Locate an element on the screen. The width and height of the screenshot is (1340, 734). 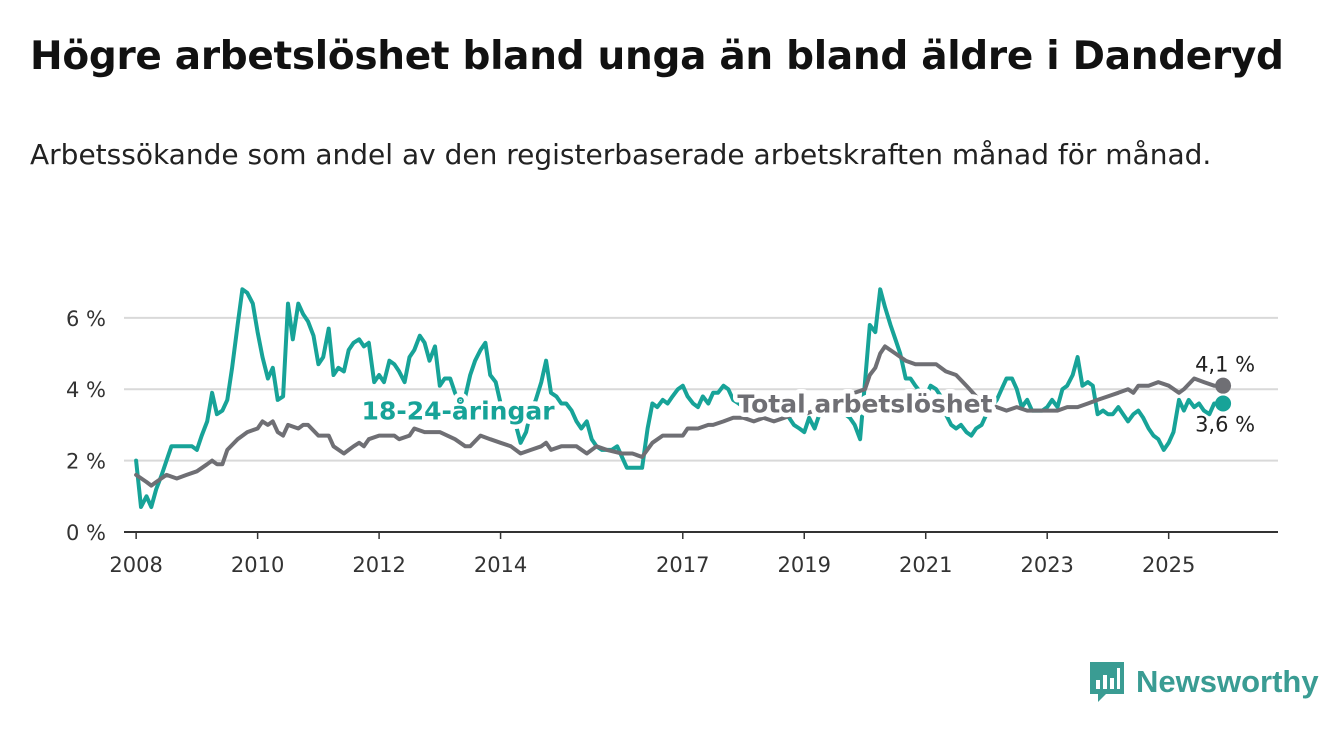
x-tick-label: 2023 is located at coordinates (1046, 565).